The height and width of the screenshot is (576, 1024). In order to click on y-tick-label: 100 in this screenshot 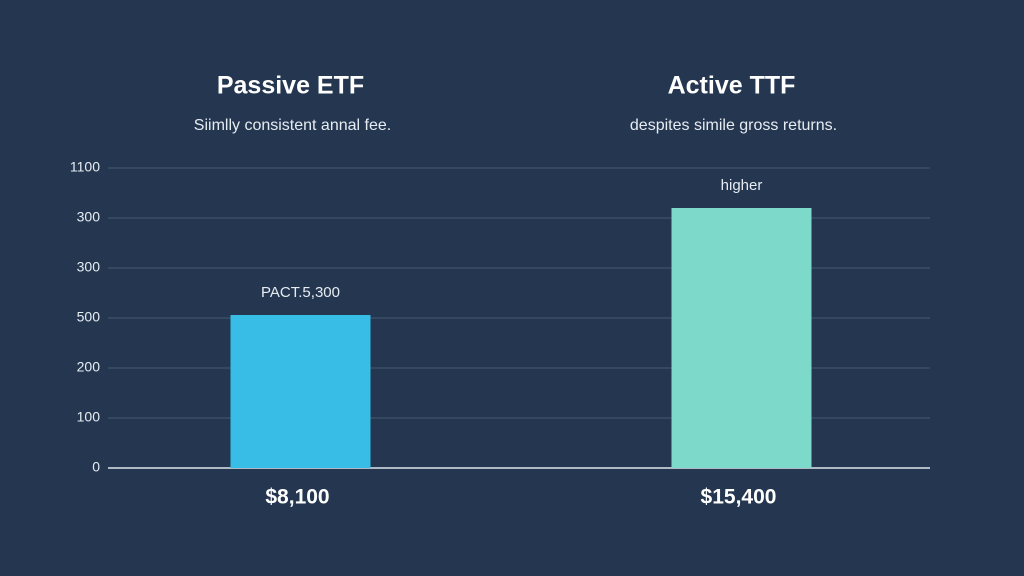, I will do `click(89, 417)`.